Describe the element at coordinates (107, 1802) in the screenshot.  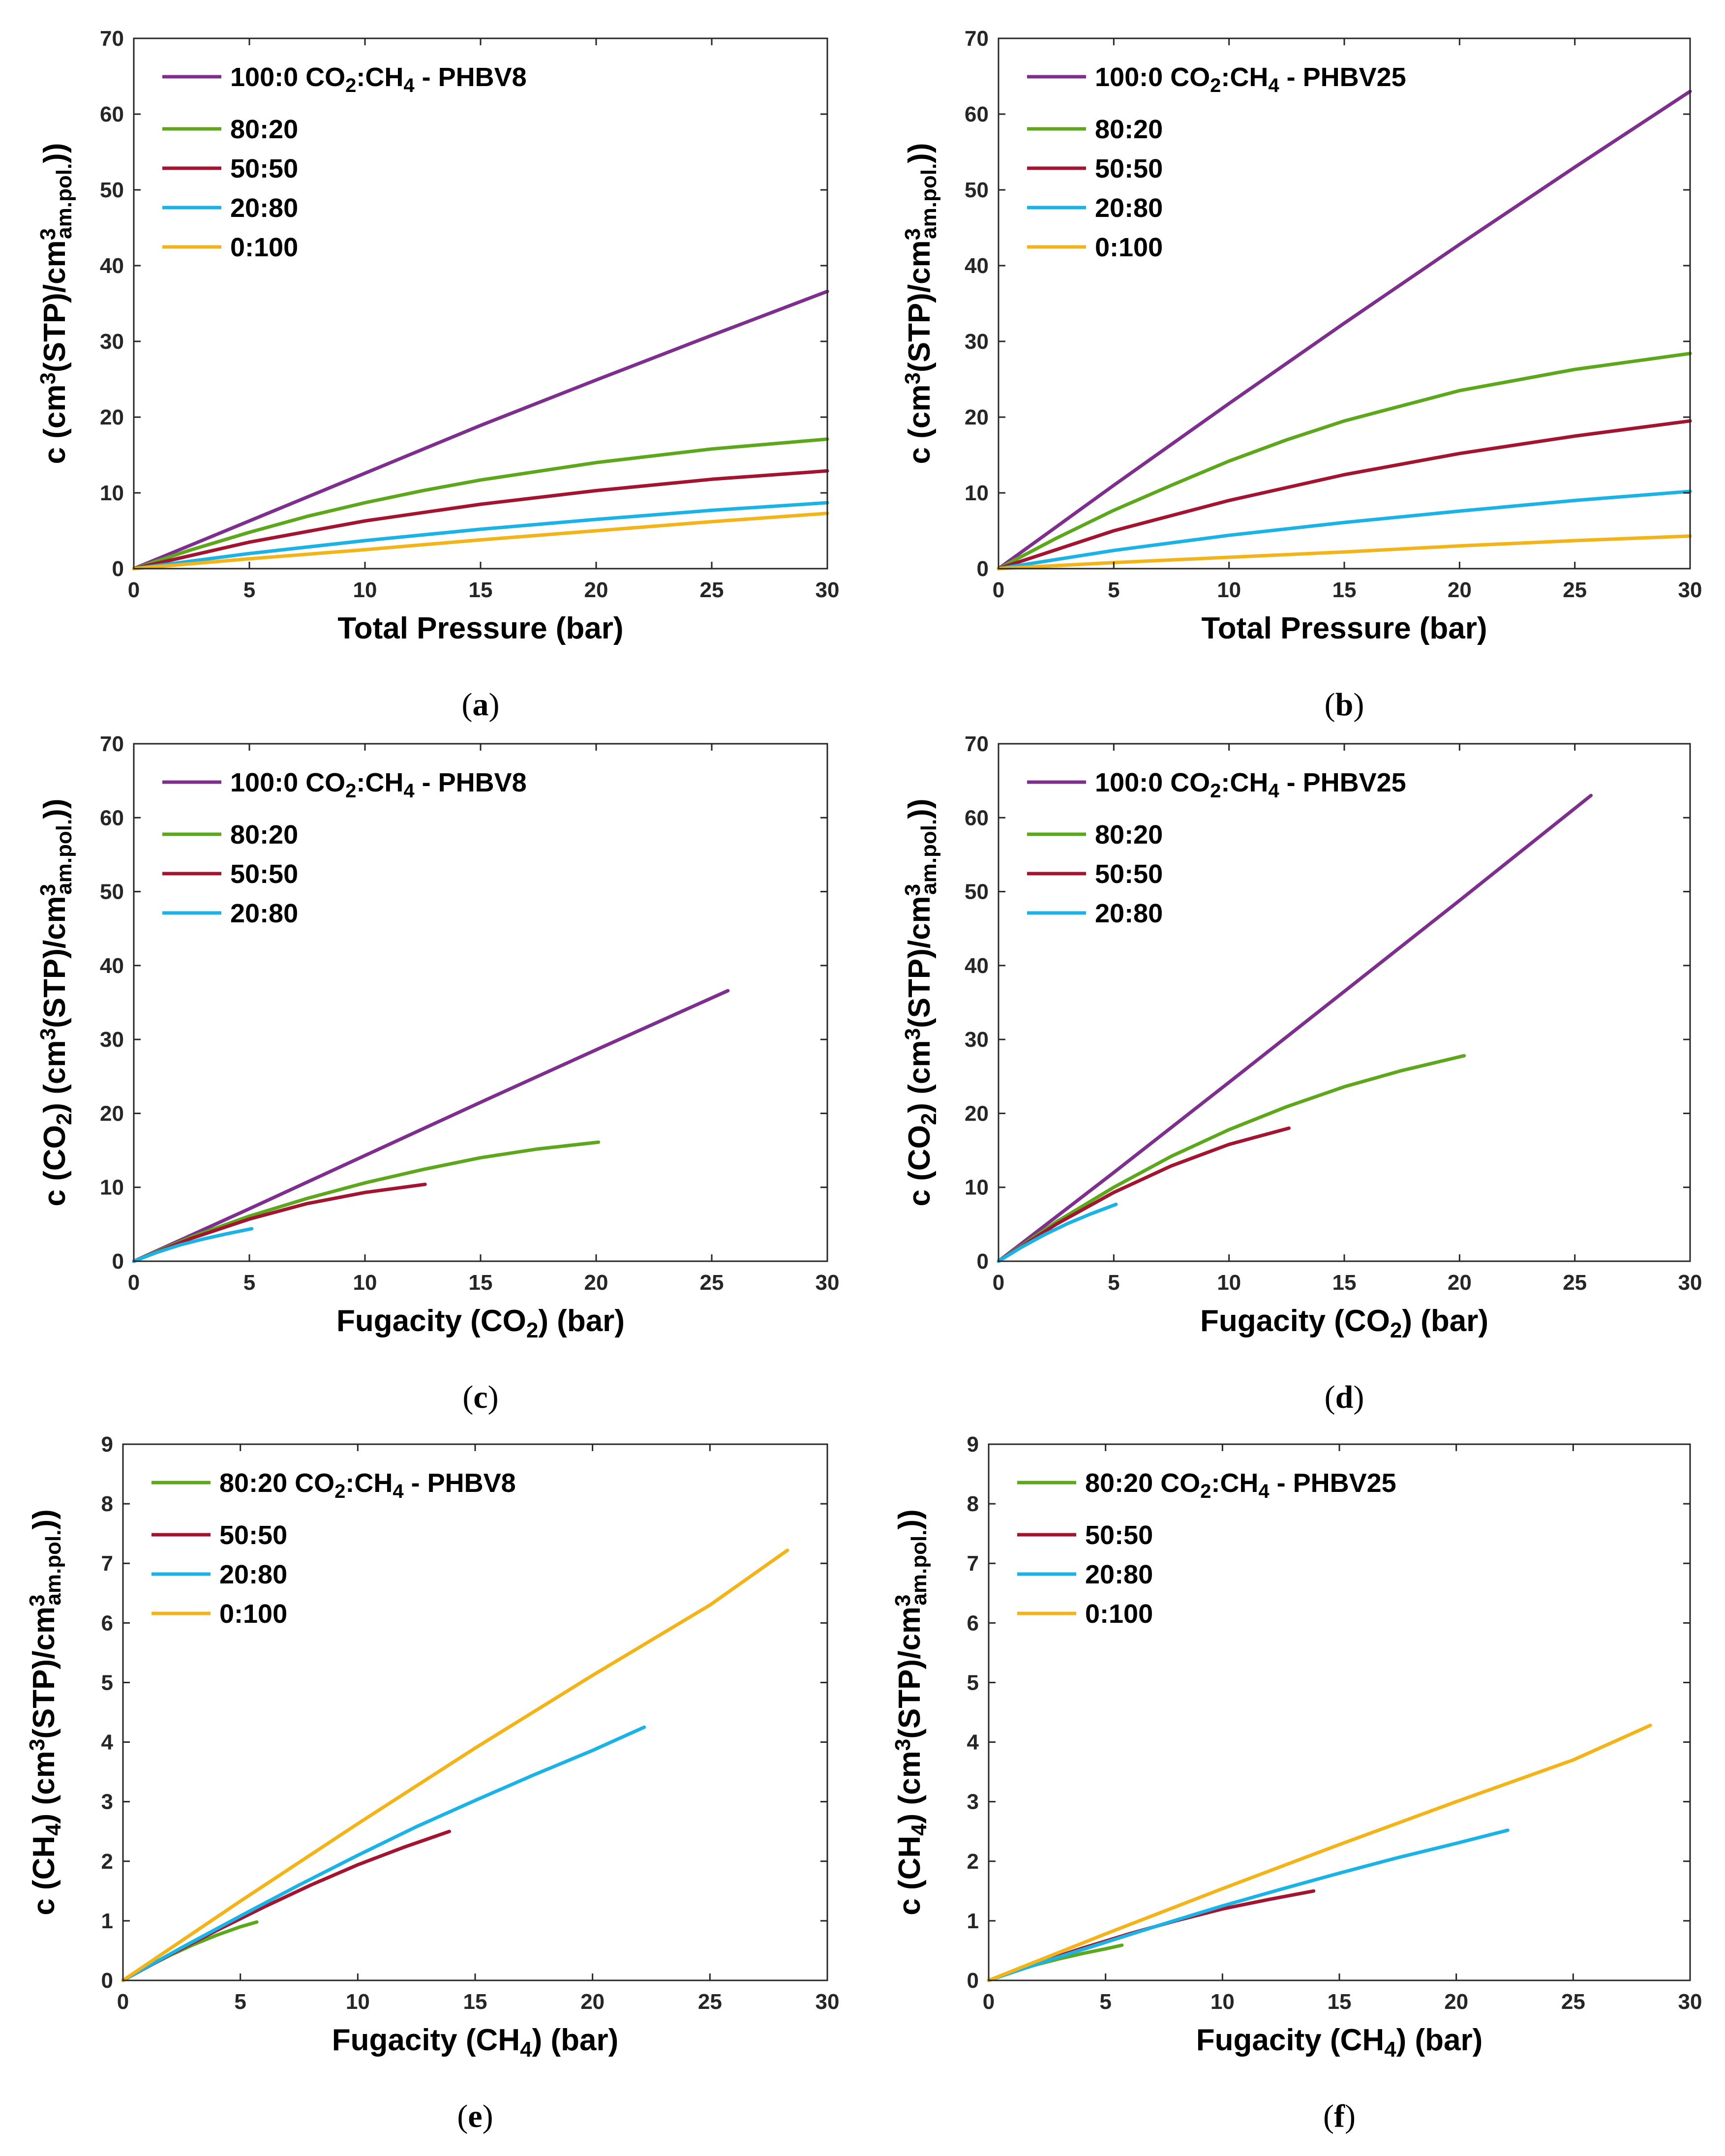
I see `y-tick-label: 3` at that location.